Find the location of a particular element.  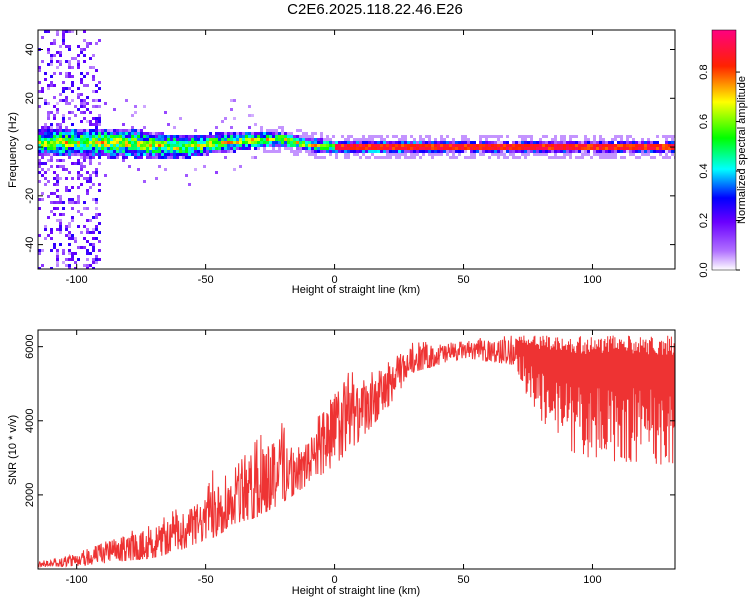

snr-xtick-label: 100 is located at coordinates (592, 580).